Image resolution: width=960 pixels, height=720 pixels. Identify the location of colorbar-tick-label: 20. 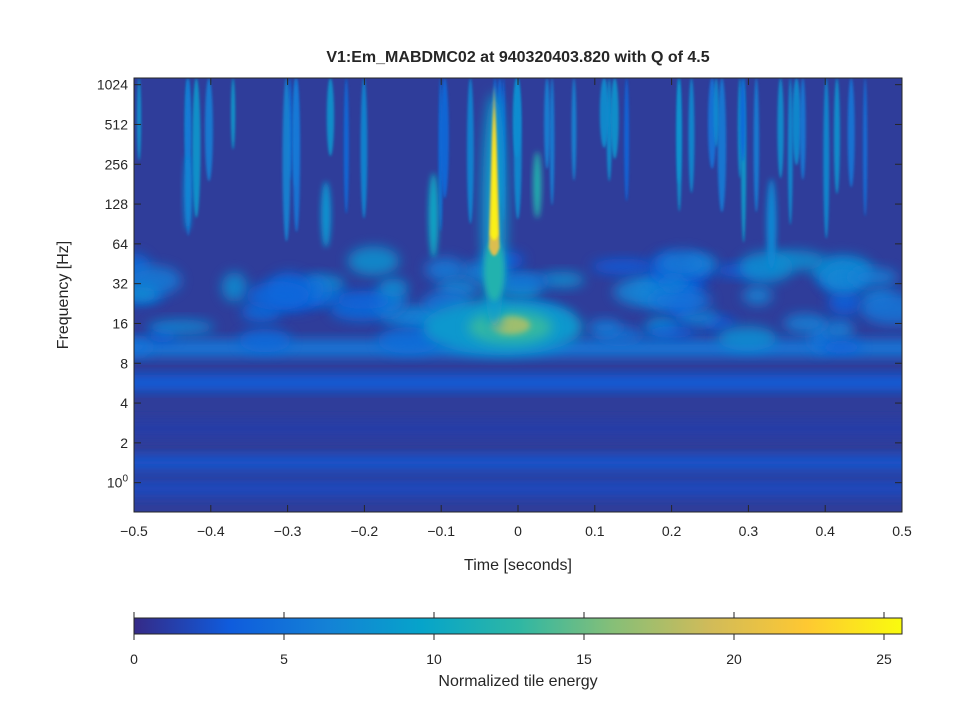
(734, 659).